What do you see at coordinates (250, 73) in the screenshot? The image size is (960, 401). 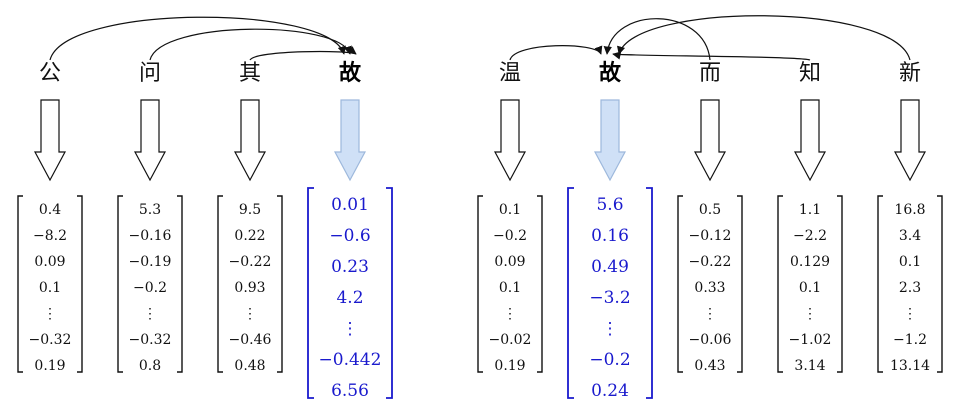 I see `token: 其` at bounding box center [250, 73].